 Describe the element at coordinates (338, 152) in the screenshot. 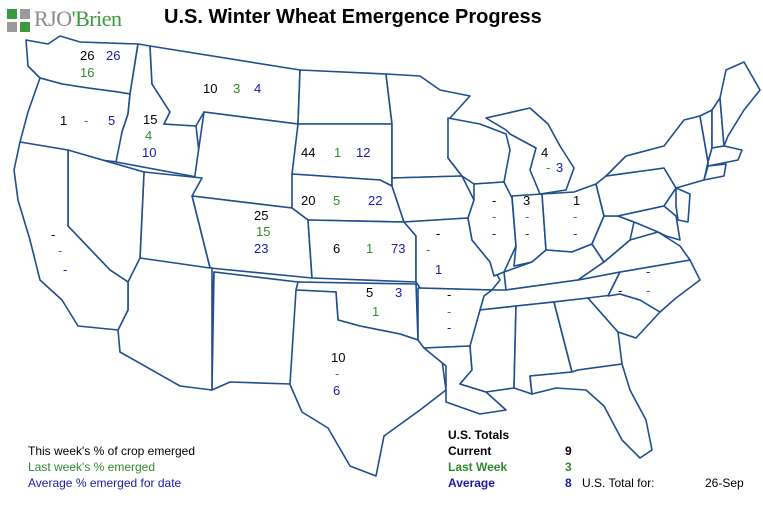

I see `state-sd-last: 1` at that location.